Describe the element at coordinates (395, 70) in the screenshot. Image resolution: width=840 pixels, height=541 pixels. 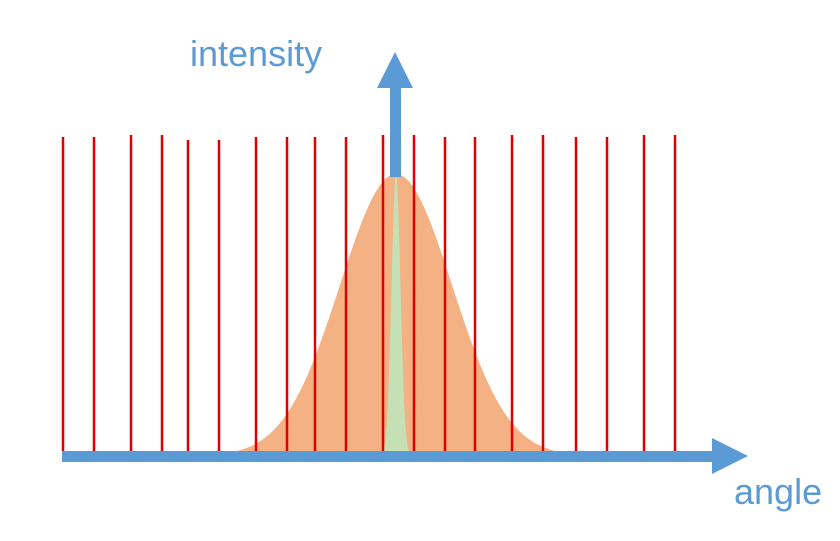
I see `intensity-axis-arrowhead` at that location.